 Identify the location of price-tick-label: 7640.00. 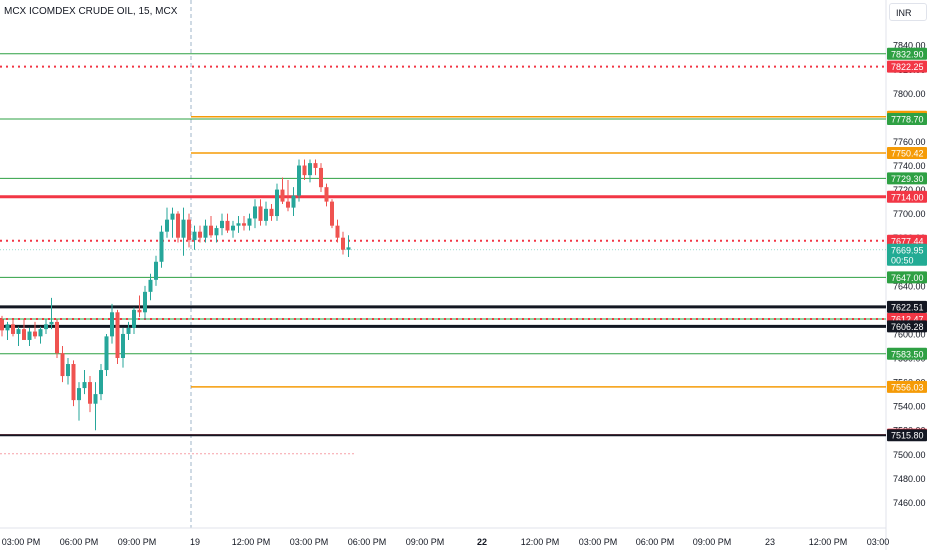
(909, 286).